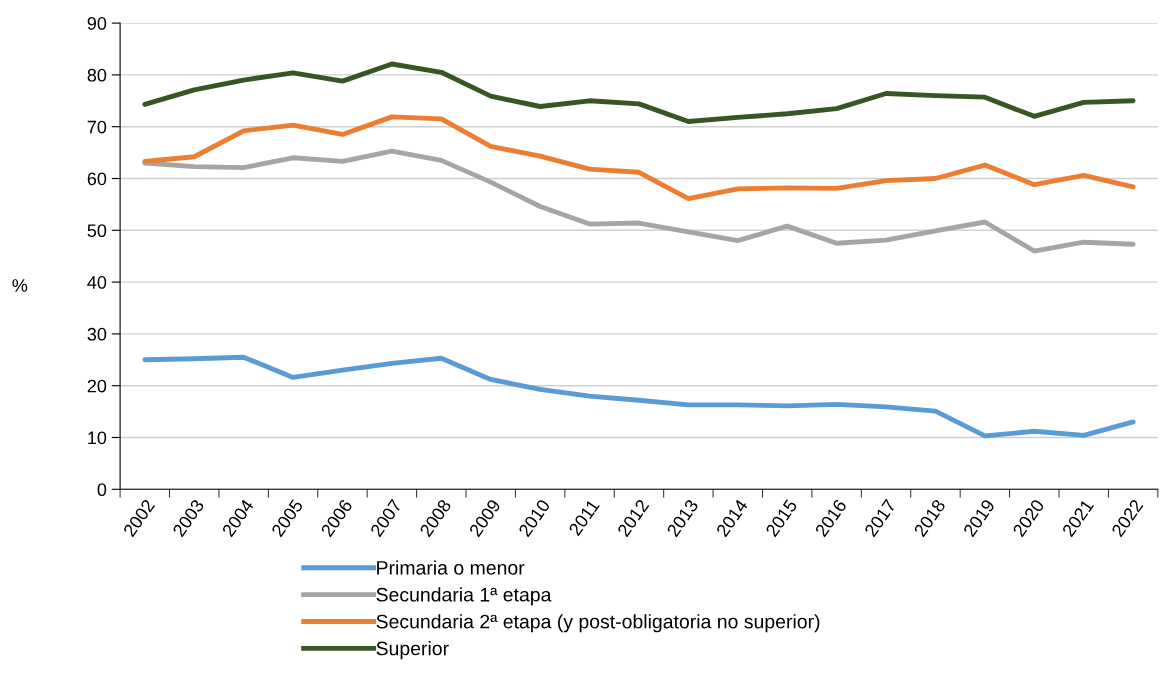 This screenshot has width=1166, height=700. What do you see at coordinates (97, 386) in the screenshot?
I see `y-tick-label: 20` at bounding box center [97, 386].